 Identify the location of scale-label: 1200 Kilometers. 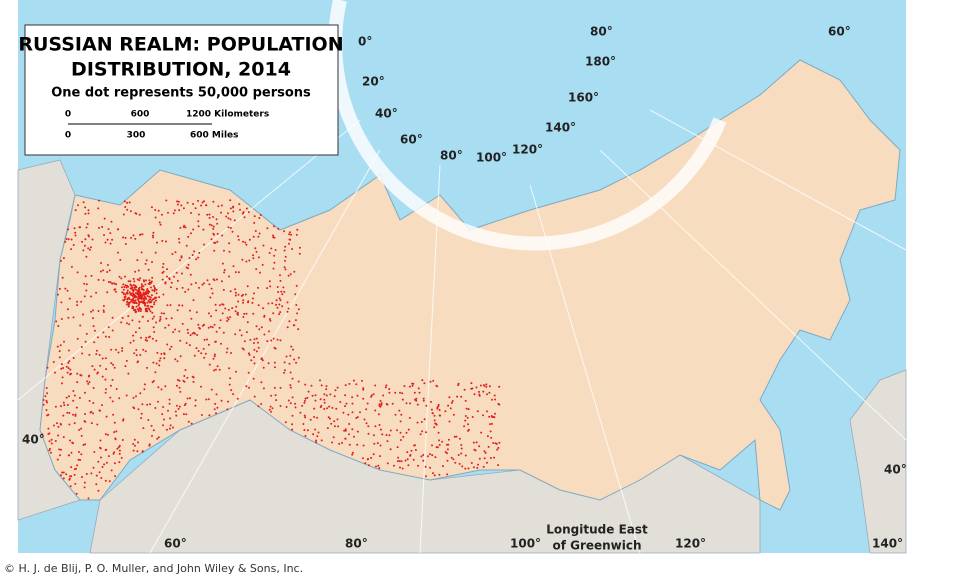
(227, 115).